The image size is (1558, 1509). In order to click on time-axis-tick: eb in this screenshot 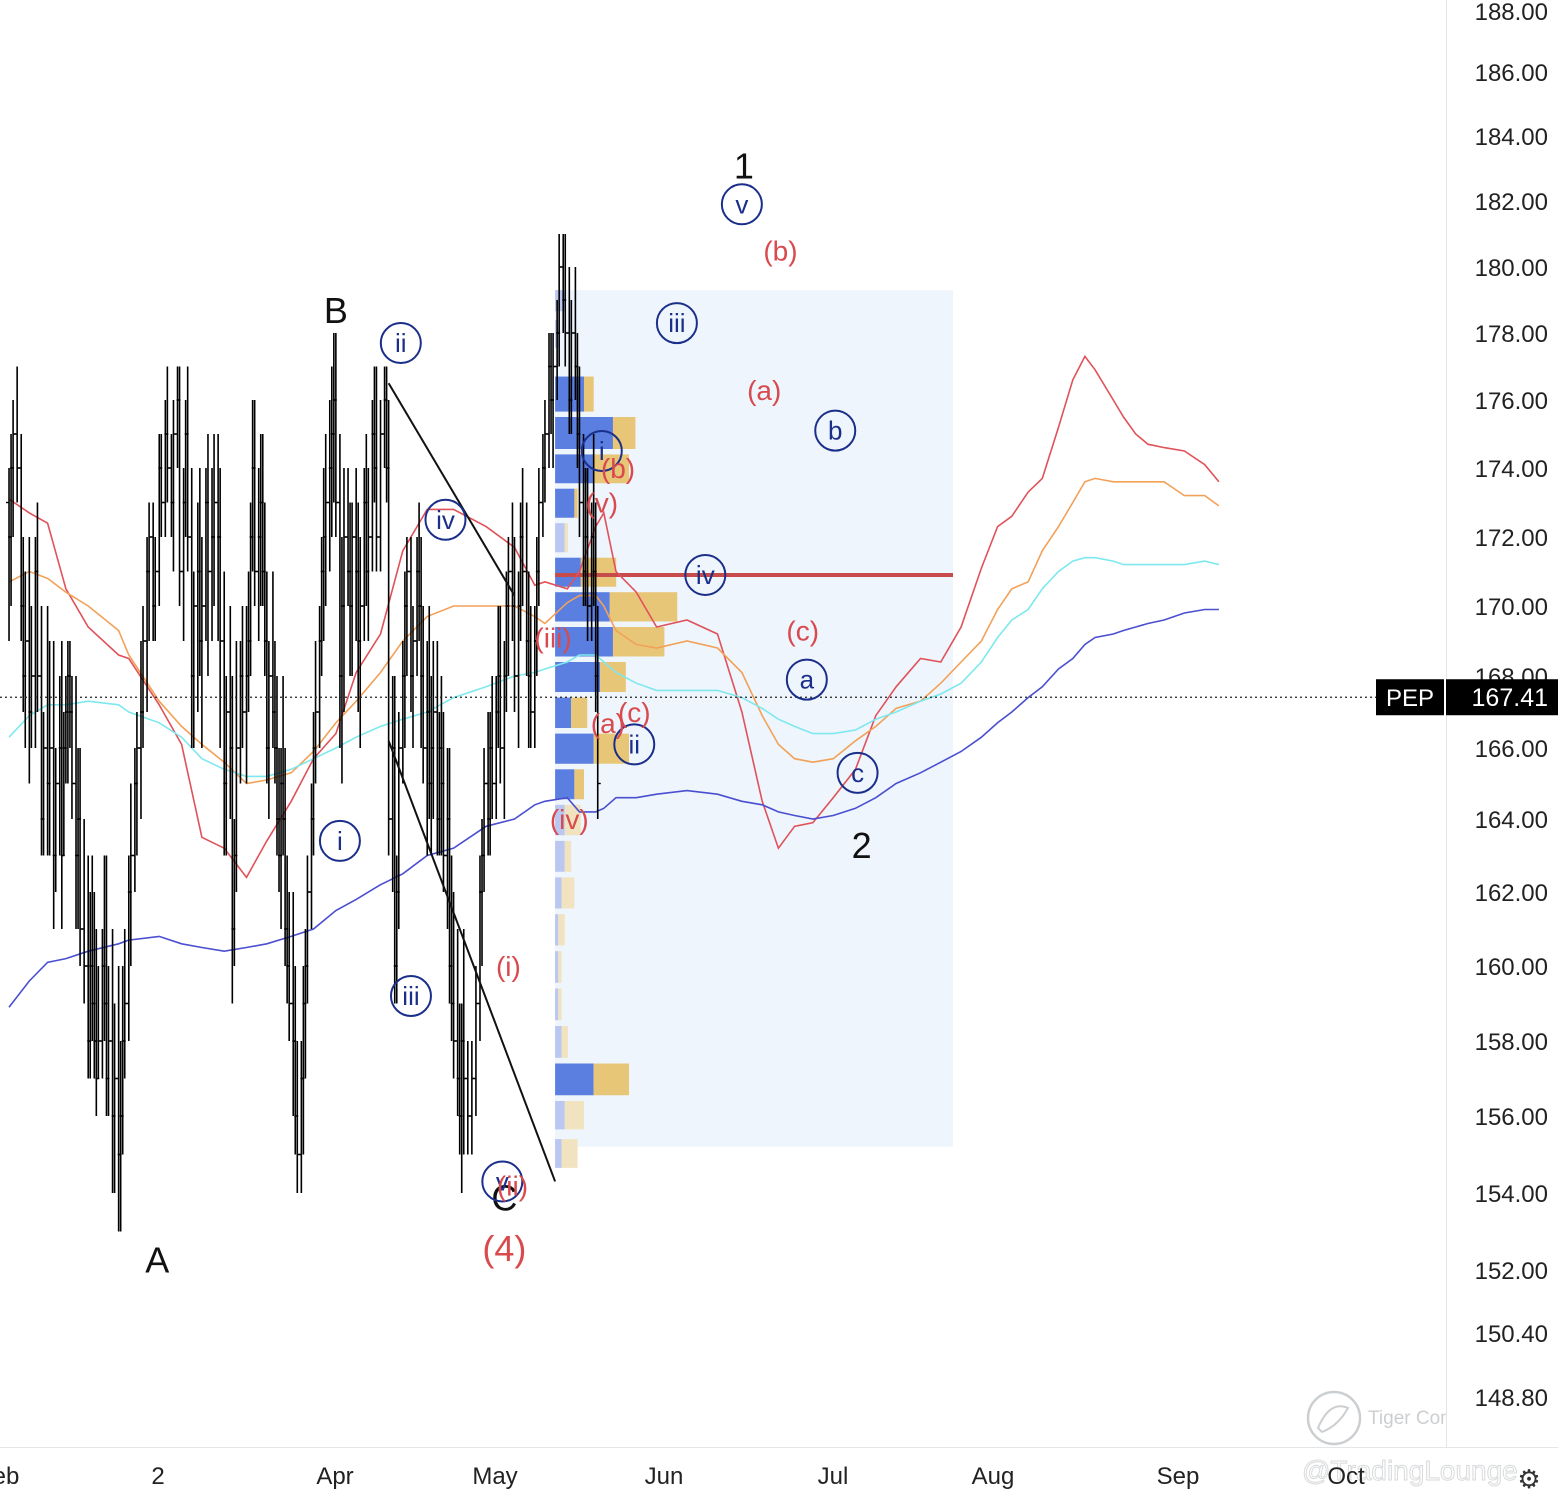, I will do `click(9, 1476)`.